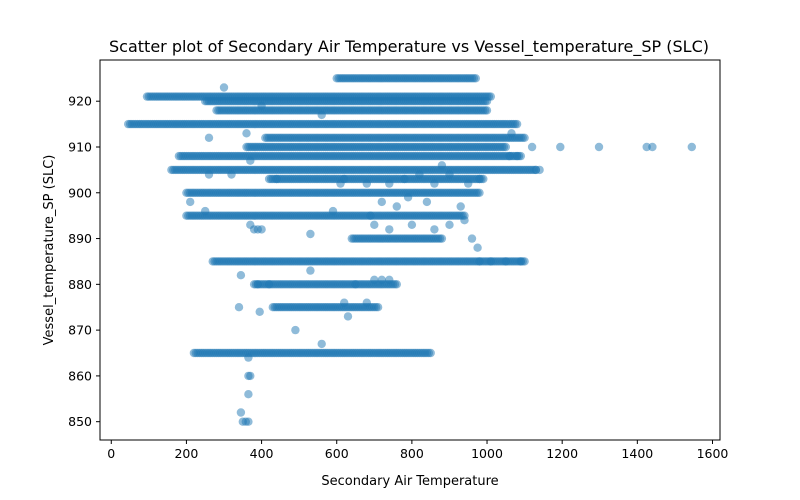 Image resolution: width=800 pixels, height=500 pixels. What do you see at coordinates (80, 375) in the screenshot?
I see `y-tick-label: 860` at bounding box center [80, 375].